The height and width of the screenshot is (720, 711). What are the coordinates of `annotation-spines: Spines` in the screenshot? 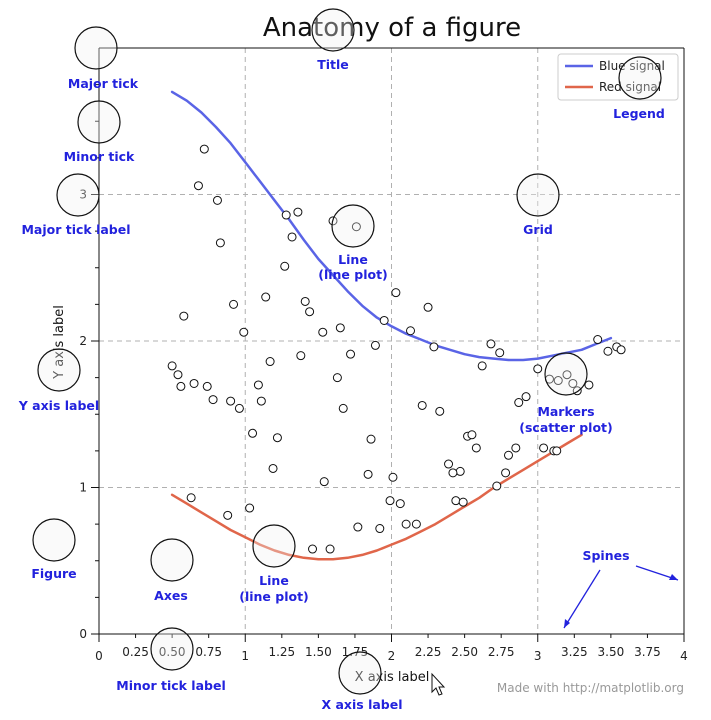 It's located at (605, 555).